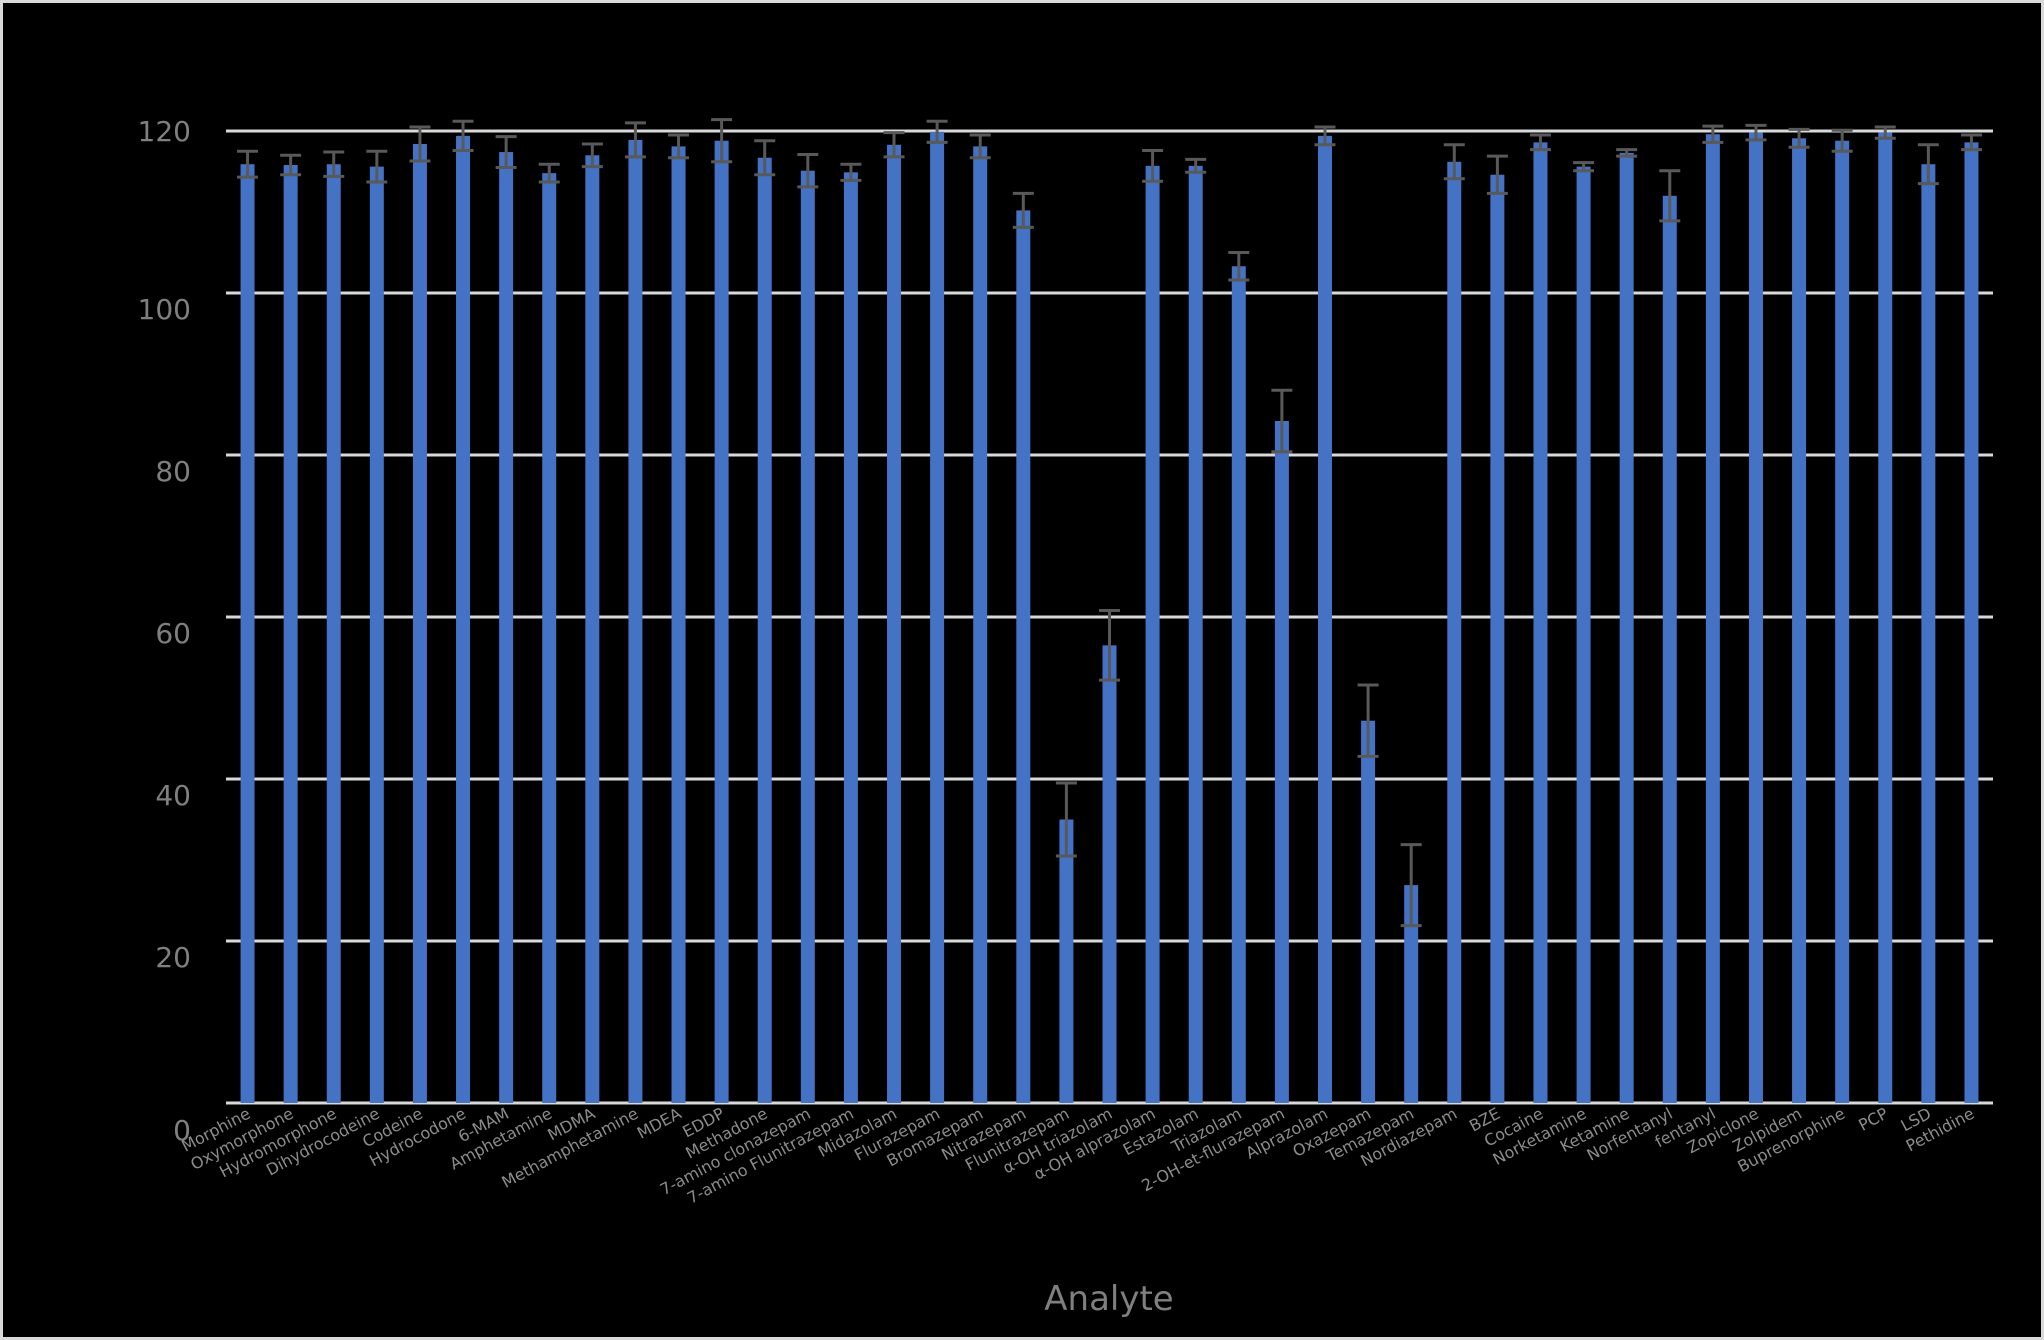  What do you see at coordinates (173, 957) in the screenshot?
I see `y-tick-label: 20` at bounding box center [173, 957].